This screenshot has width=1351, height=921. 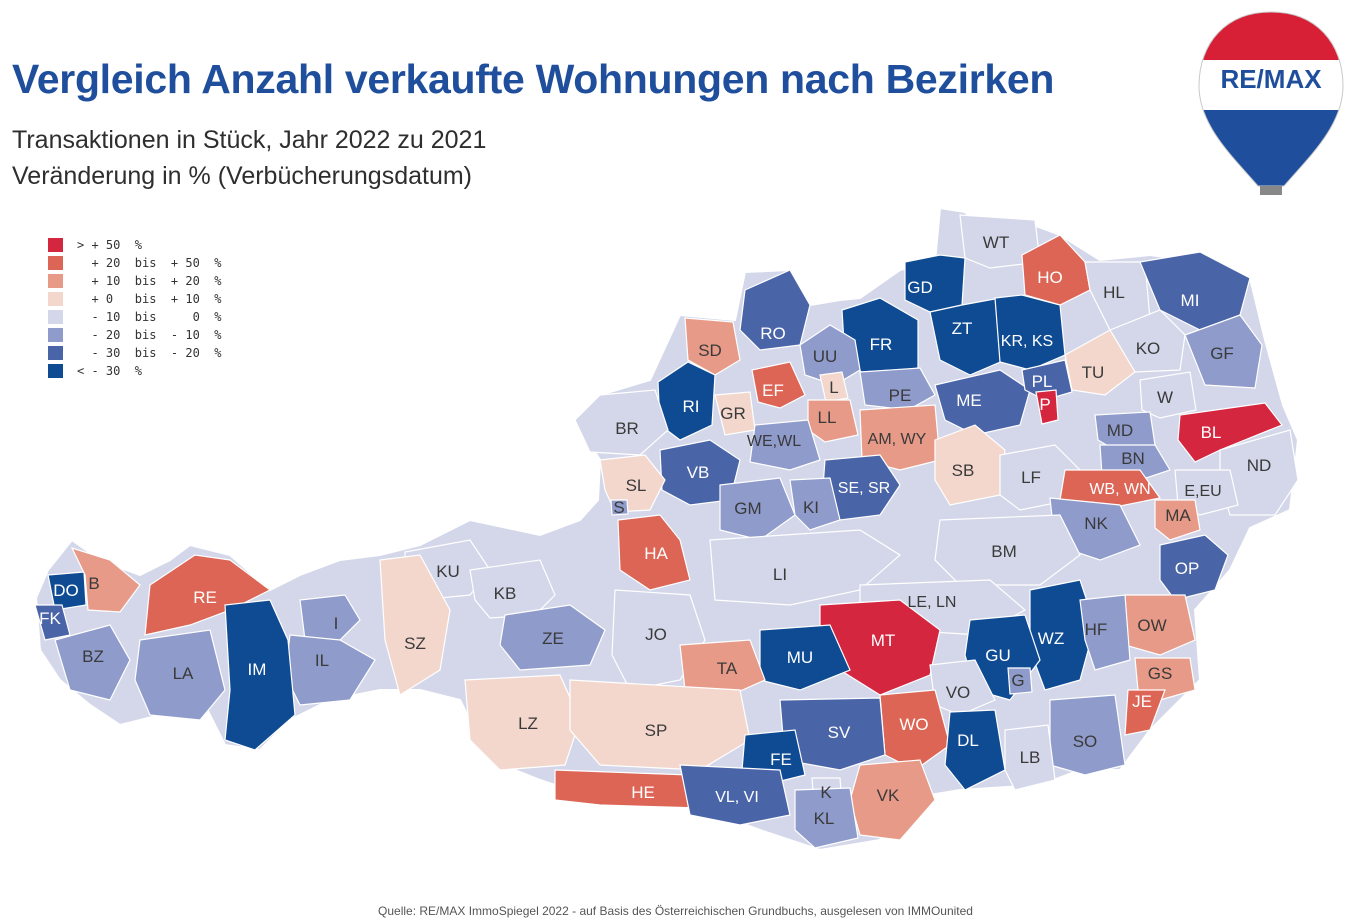 I want to click on district-label: LE, LN, so click(x=932, y=602).